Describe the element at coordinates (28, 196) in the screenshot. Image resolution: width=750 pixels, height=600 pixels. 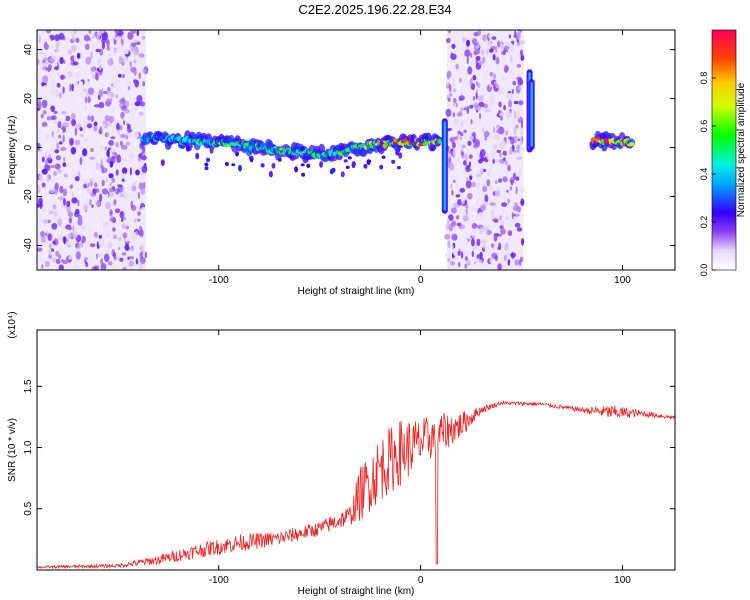
I see `y-tick-label: -20` at that location.